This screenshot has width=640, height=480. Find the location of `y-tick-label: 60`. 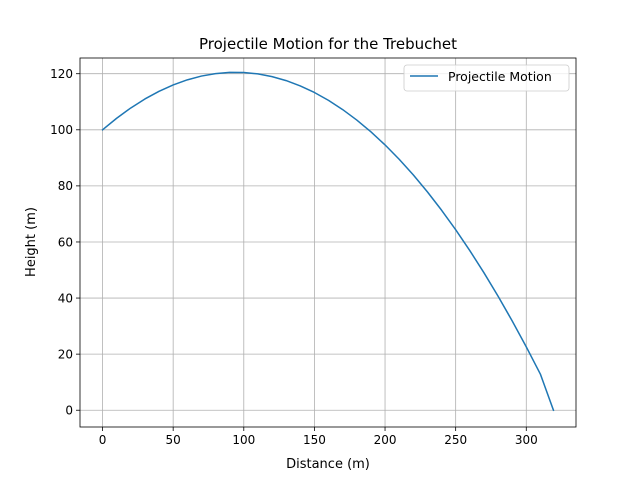

y-tick-label: 60 is located at coordinates (65, 242).